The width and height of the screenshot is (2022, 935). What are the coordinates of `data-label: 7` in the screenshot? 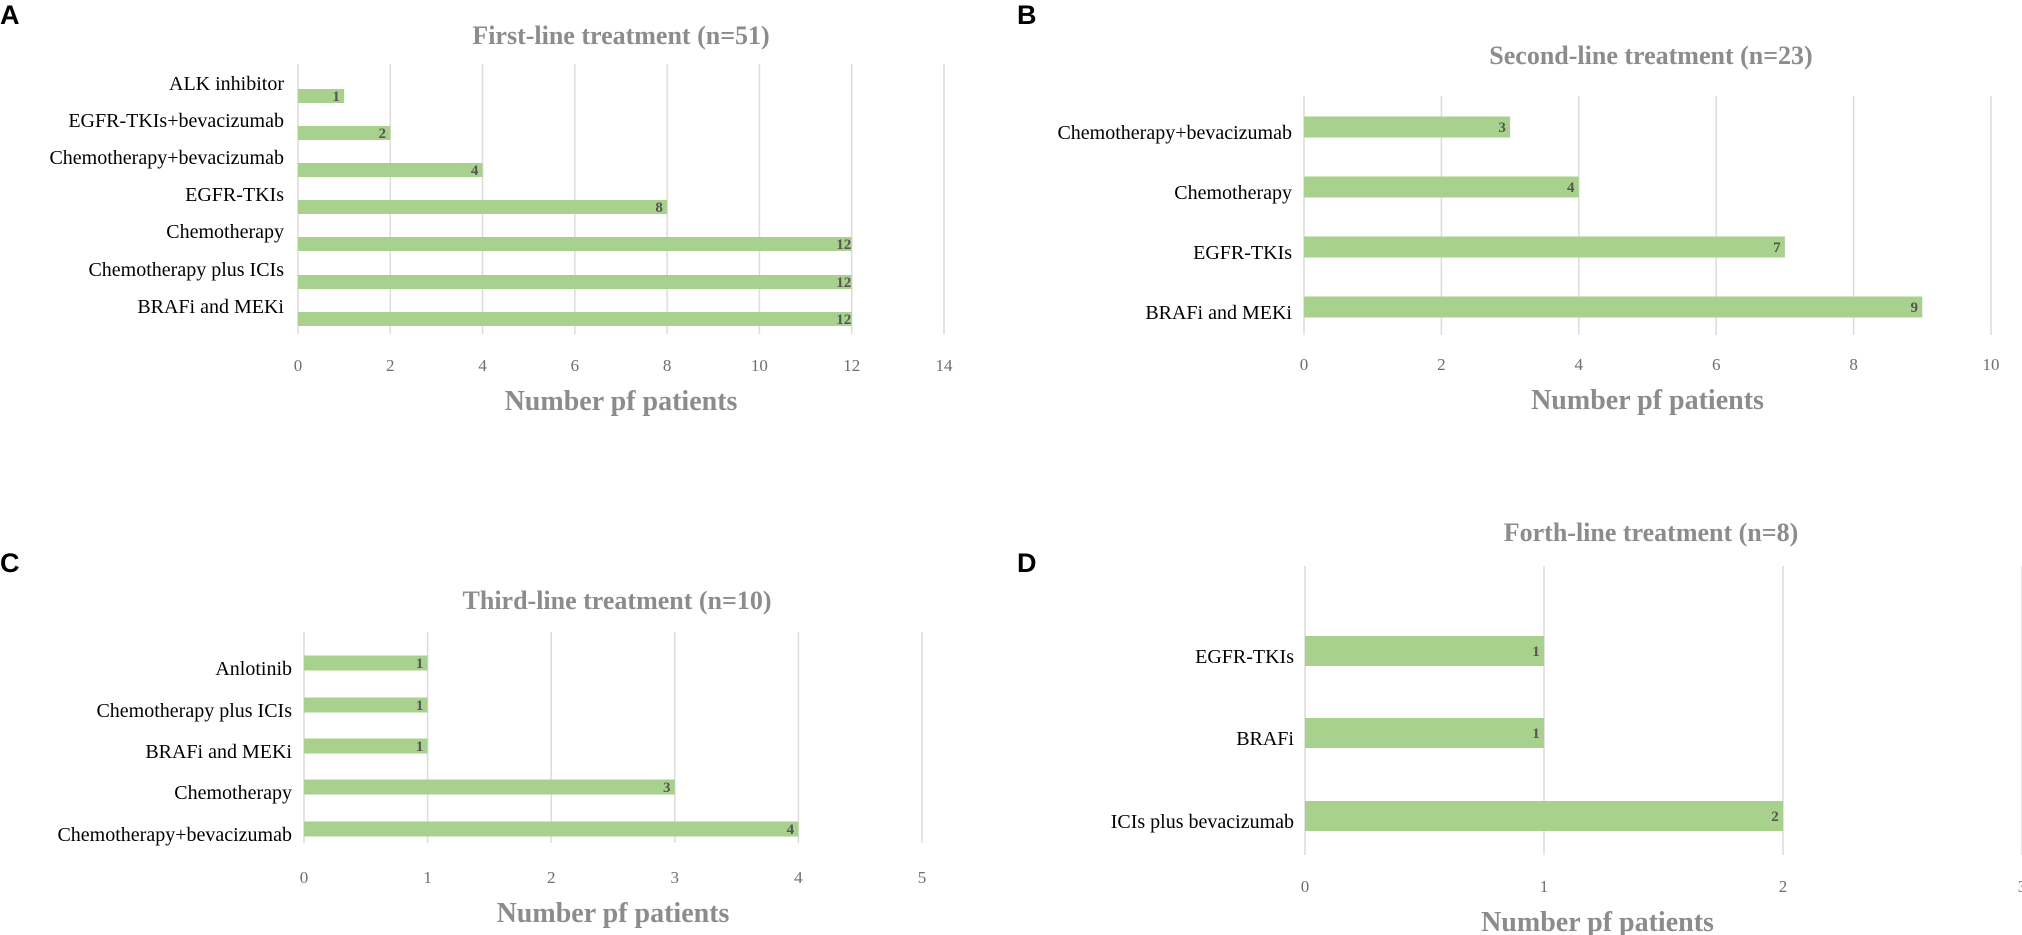 It's located at (1777, 248).